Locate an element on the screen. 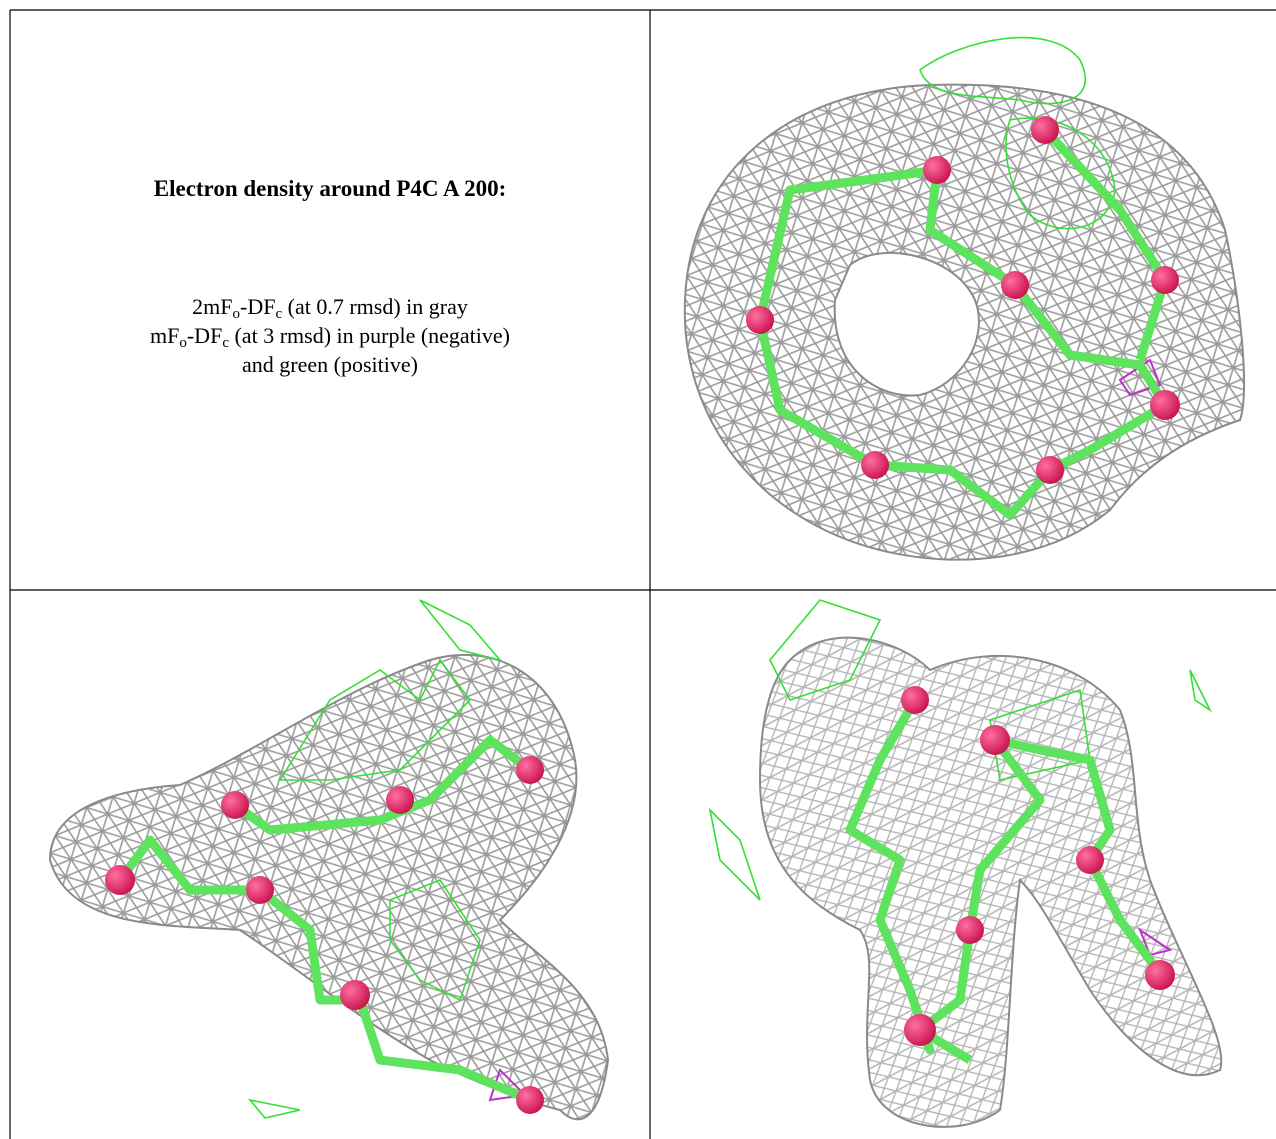 This screenshot has height=1139, width=1276. caption-text: (at 3 rmsd) in purple (negative) is located at coordinates (369, 335).